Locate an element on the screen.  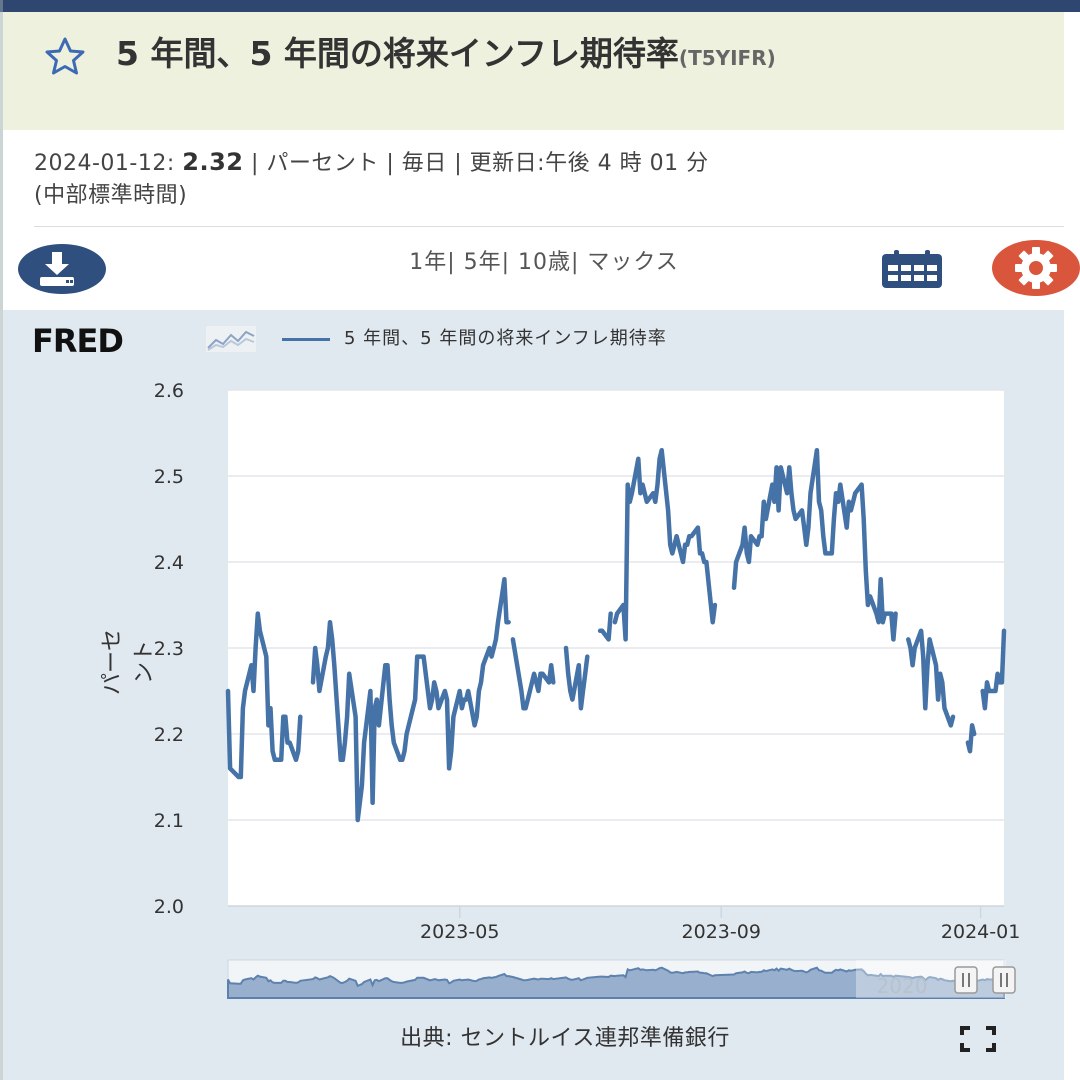
x-tick-label: 2023-05 is located at coordinates (459, 932).